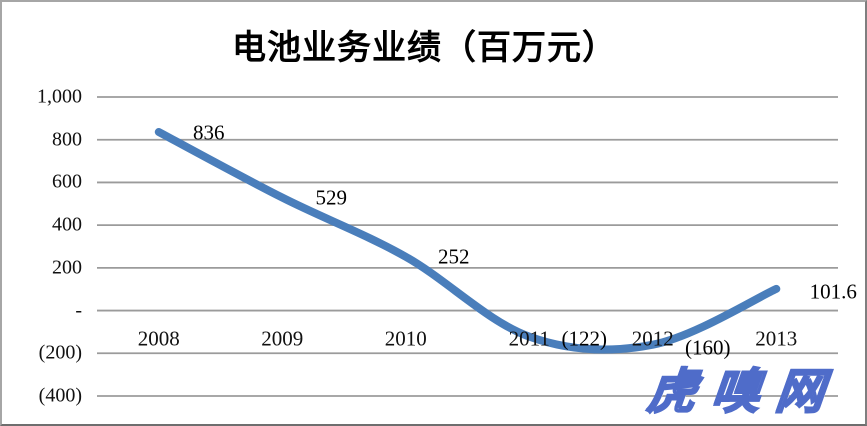 This screenshot has width=867, height=426. I want to click on data-label: (122), so click(584, 338).